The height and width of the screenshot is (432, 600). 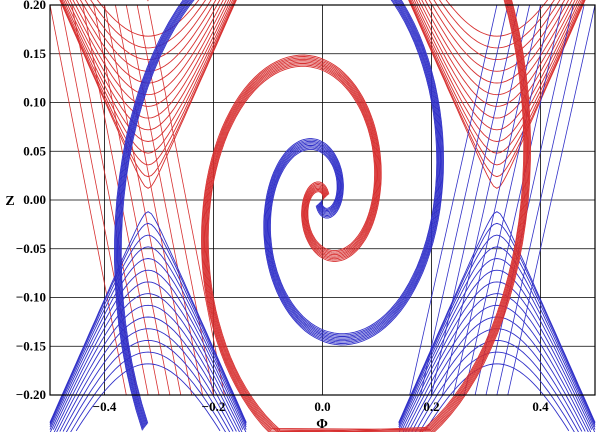 I want to click on x-tick-label: 0.4, so click(x=540, y=406).